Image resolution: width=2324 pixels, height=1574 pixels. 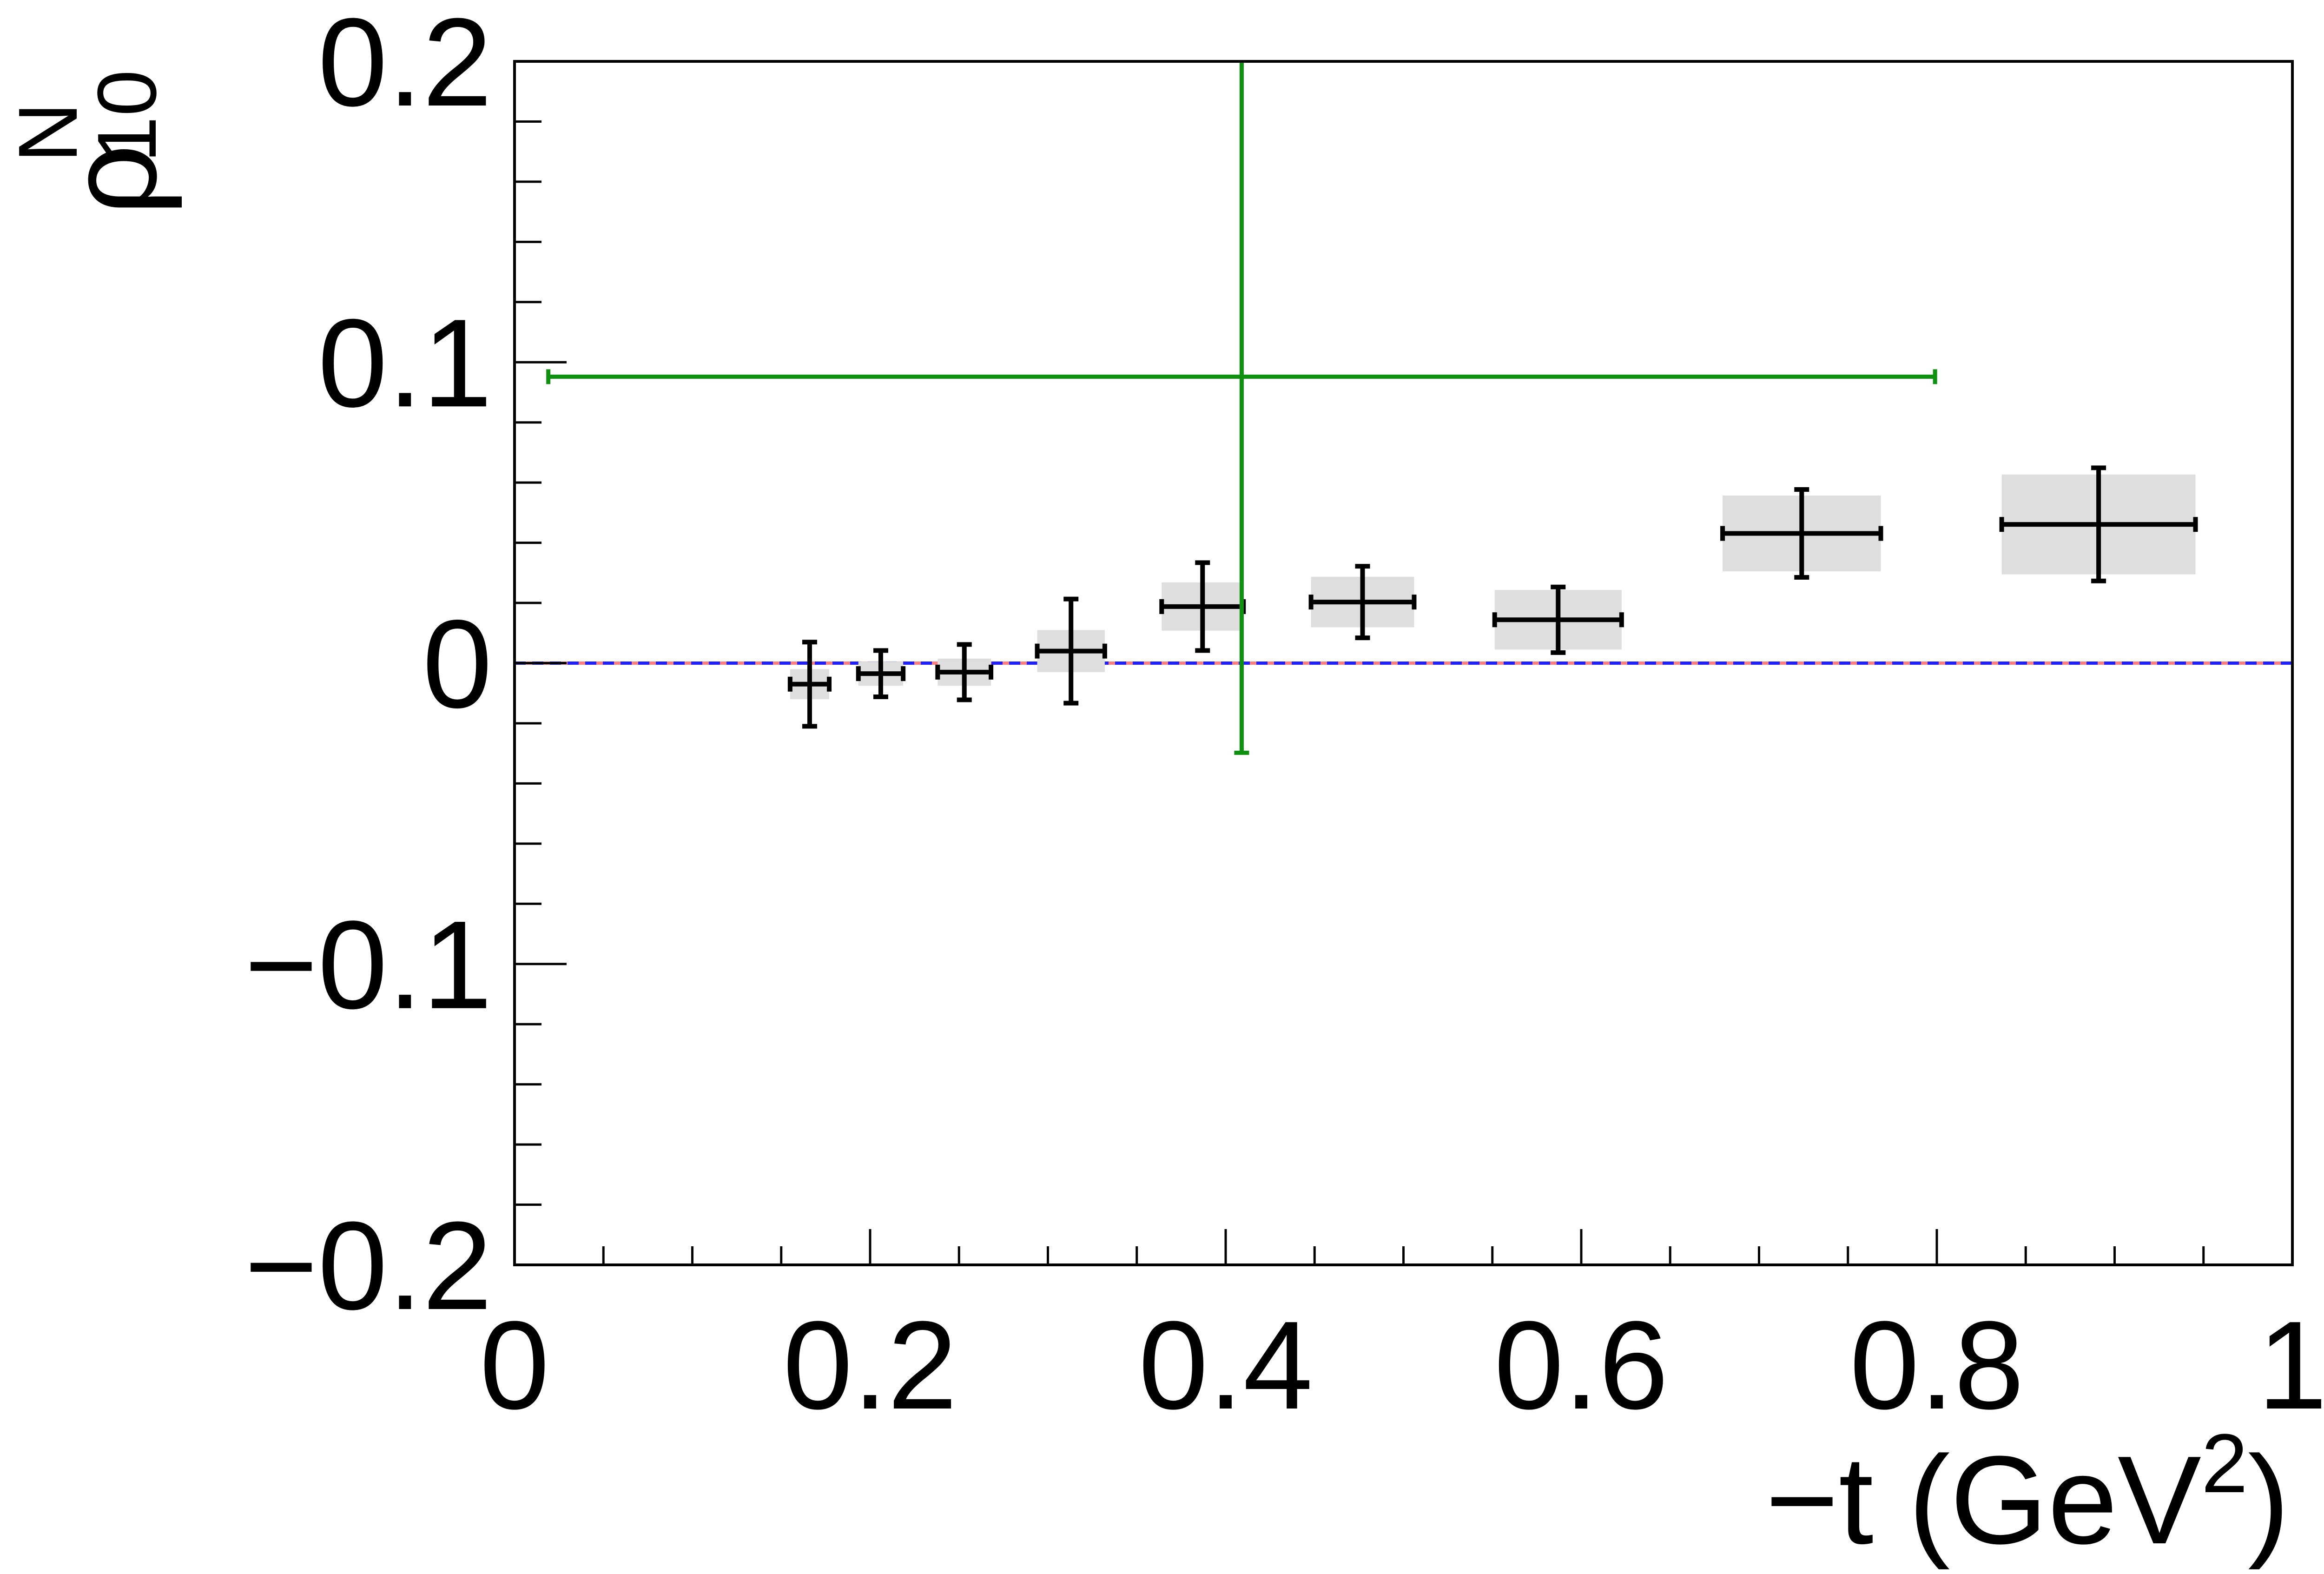 I want to click on x-tick-label: 0.4, so click(x=1225, y=1366).